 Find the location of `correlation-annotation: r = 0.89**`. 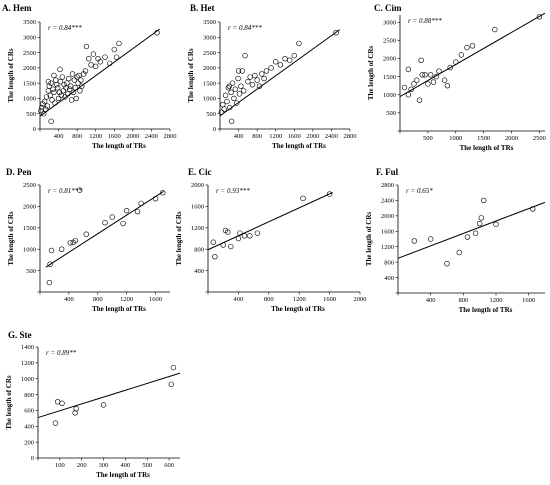

correlation-annotation: r = 0.89** is located at coordinates (61, 353).